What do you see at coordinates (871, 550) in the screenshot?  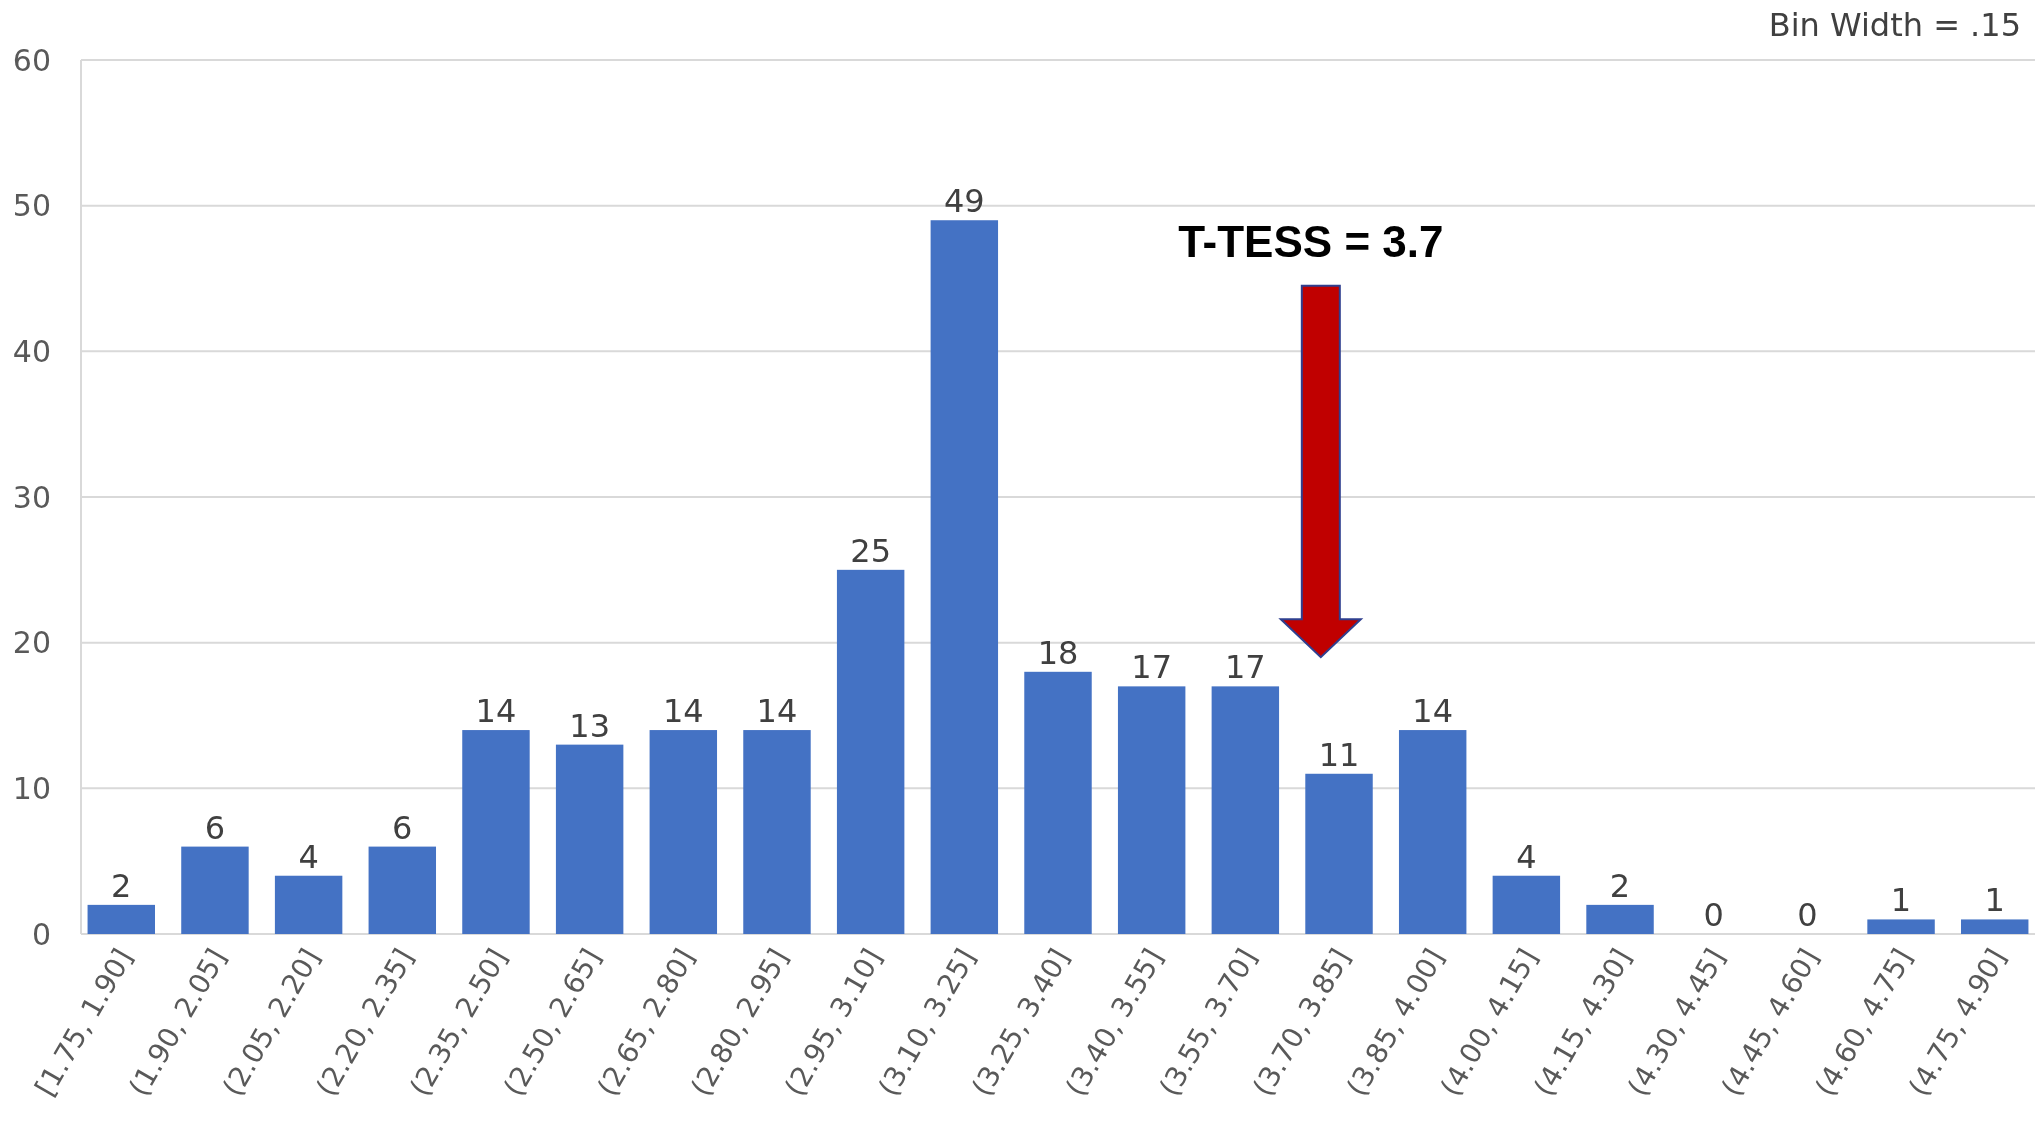 I see `data-label: 25` at bounding box center [871, 550].